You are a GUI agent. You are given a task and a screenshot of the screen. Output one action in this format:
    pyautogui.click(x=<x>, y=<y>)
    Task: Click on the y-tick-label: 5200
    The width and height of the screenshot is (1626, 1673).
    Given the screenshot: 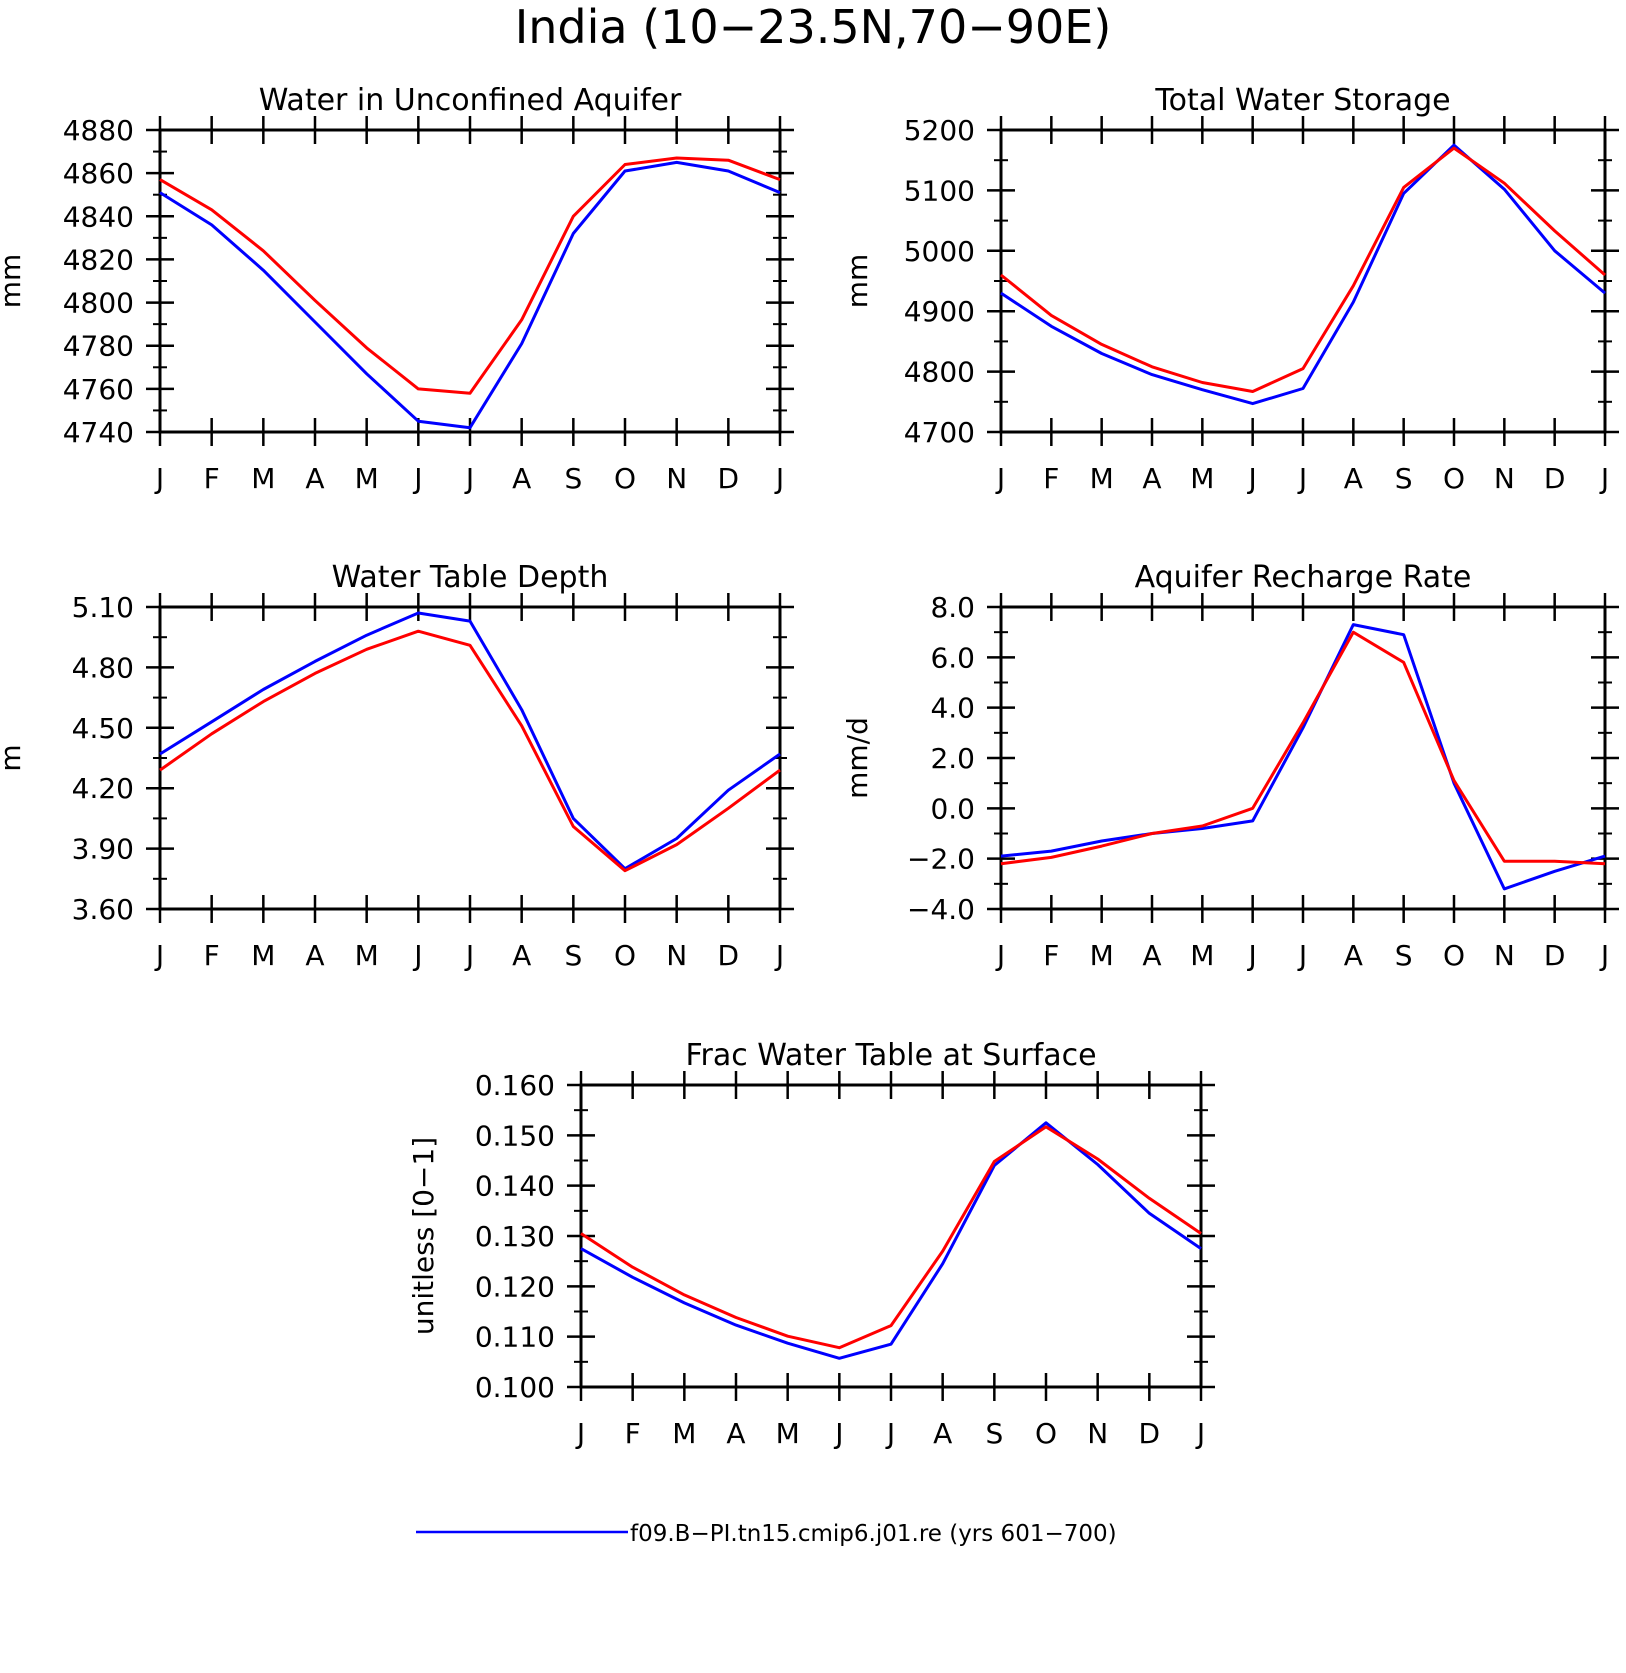 What is the action you would take?
    pyautogui.click(x=939, y=130)
    